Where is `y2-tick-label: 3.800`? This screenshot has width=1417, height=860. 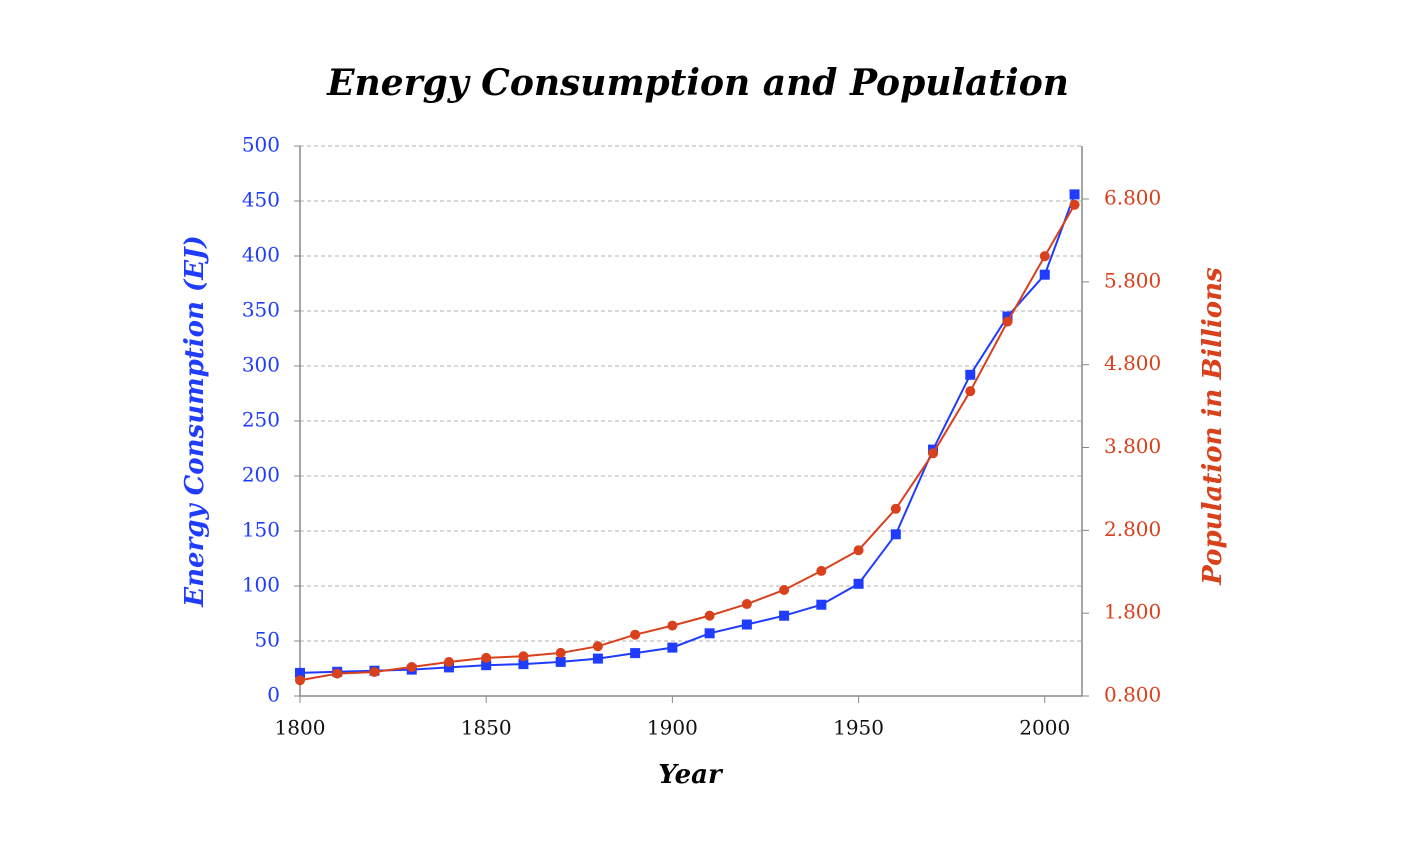
y2-tick-label: 3.800 is located at coordinates (1132, 446).